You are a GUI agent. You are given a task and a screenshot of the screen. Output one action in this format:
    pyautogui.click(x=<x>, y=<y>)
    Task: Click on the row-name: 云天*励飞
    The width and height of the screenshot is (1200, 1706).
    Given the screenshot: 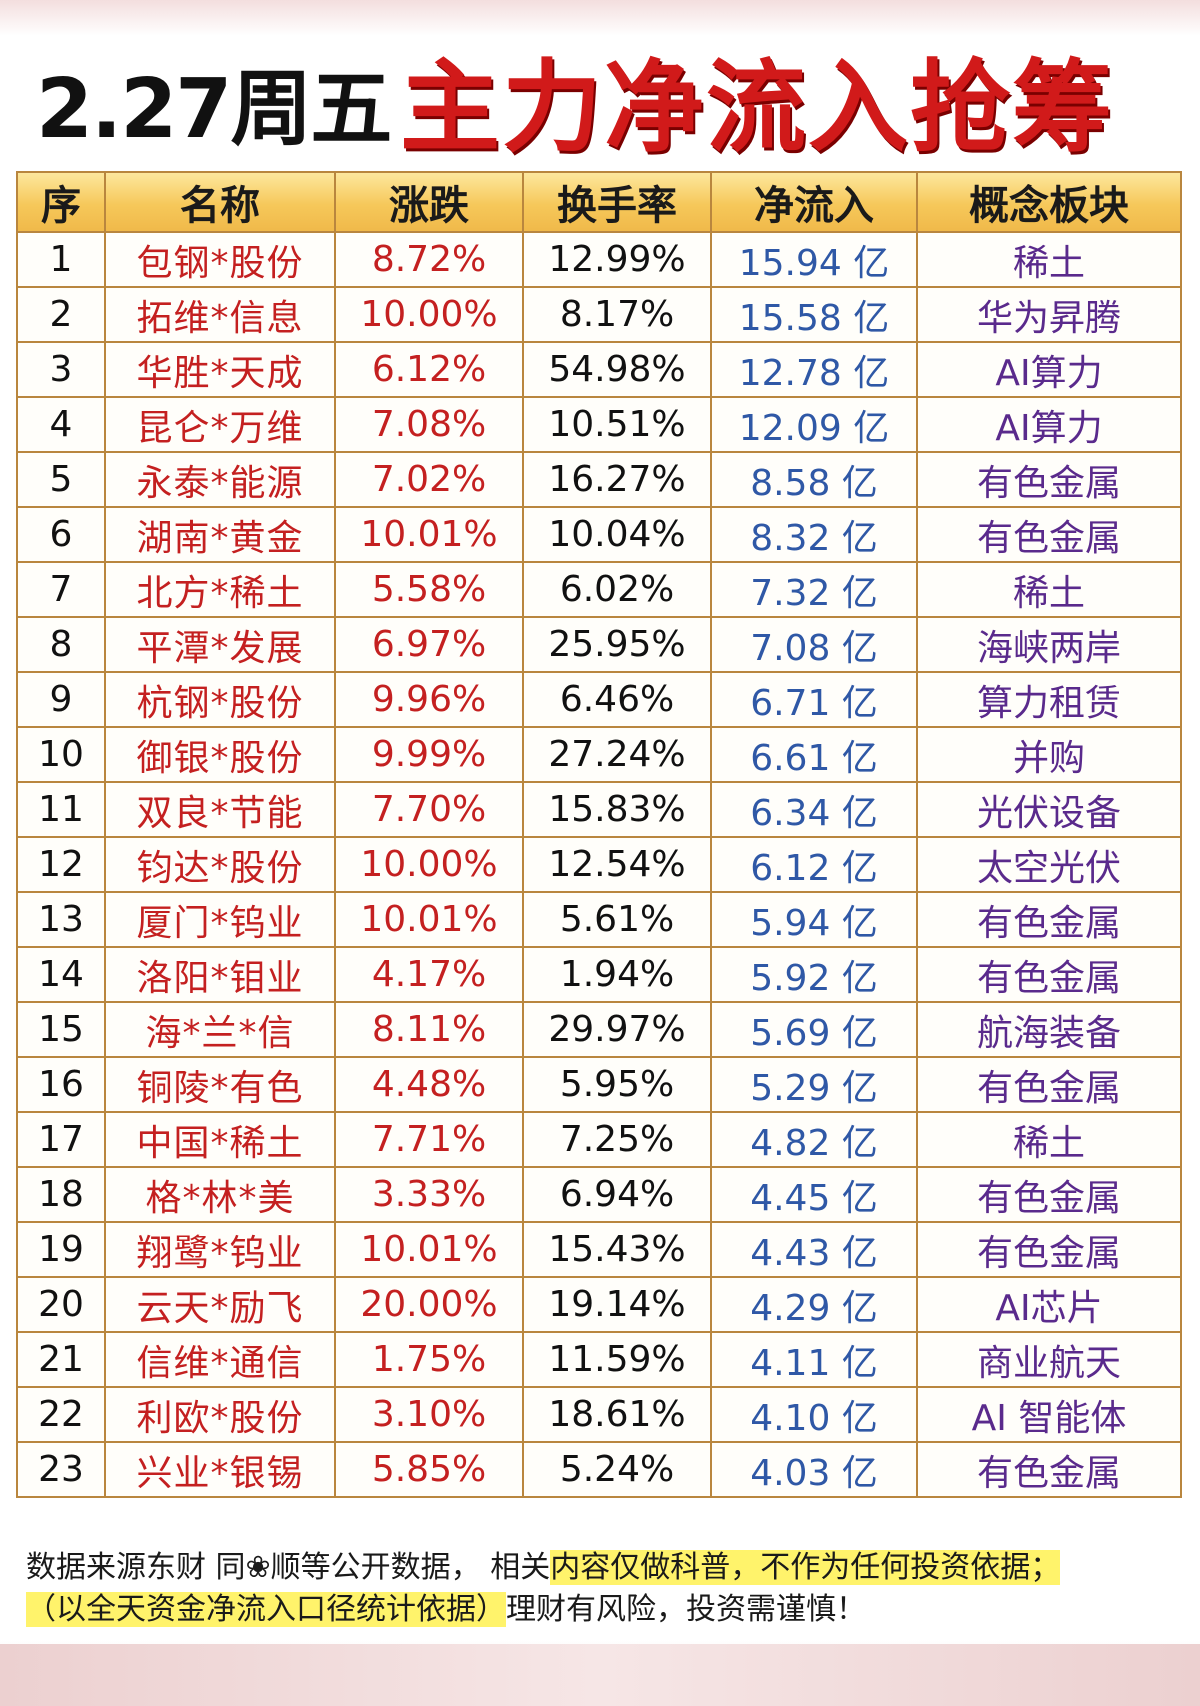 What is the action you would take?
    pyautogui.click(x=220, y=1304)
    